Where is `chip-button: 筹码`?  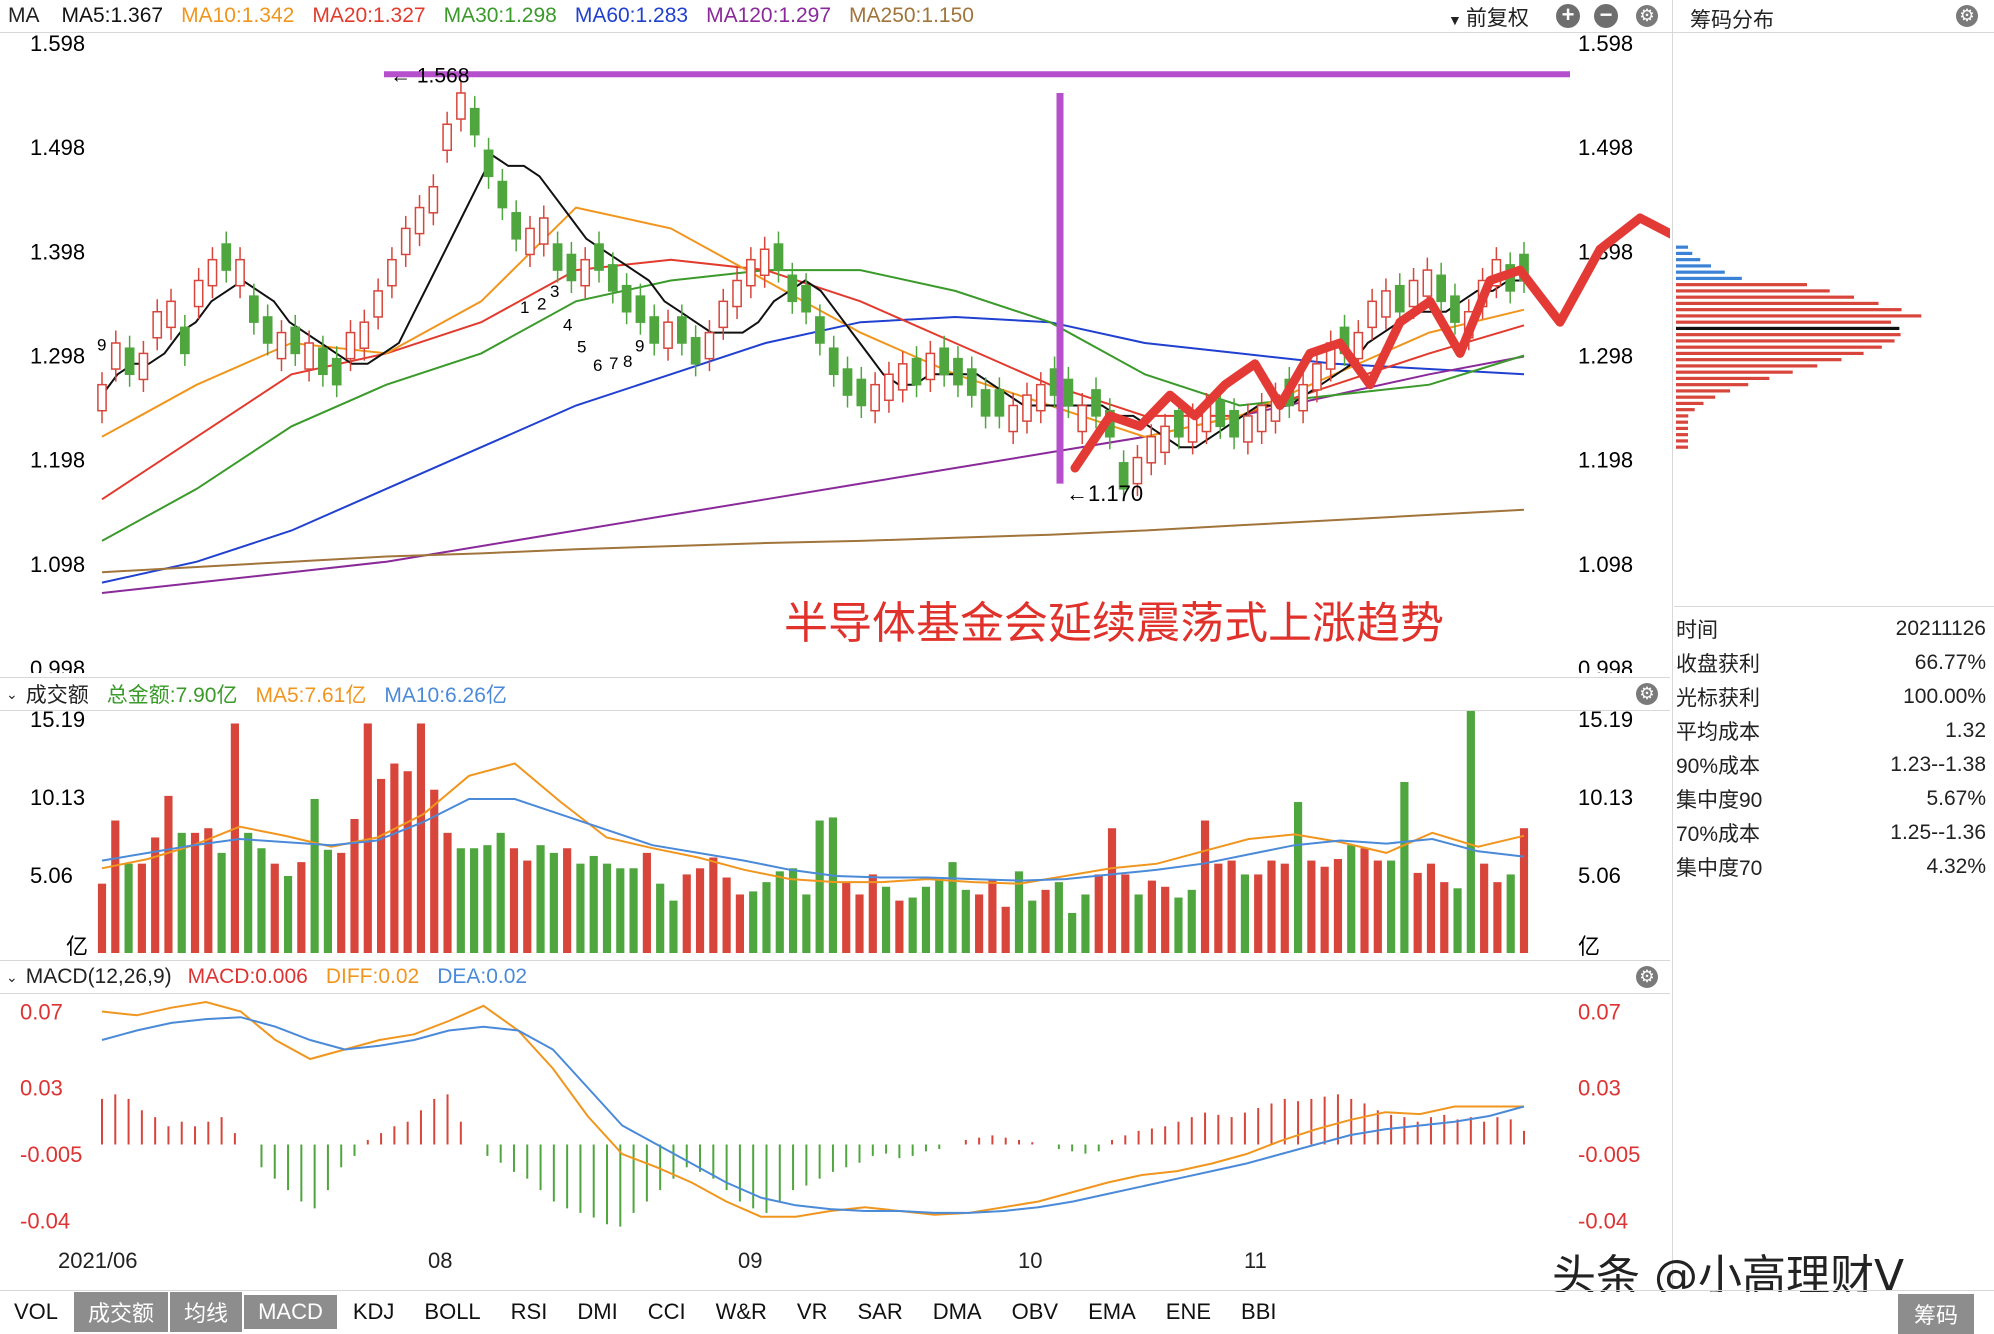 chip-button: 筹码 is located at coordinates (1936, 1314).